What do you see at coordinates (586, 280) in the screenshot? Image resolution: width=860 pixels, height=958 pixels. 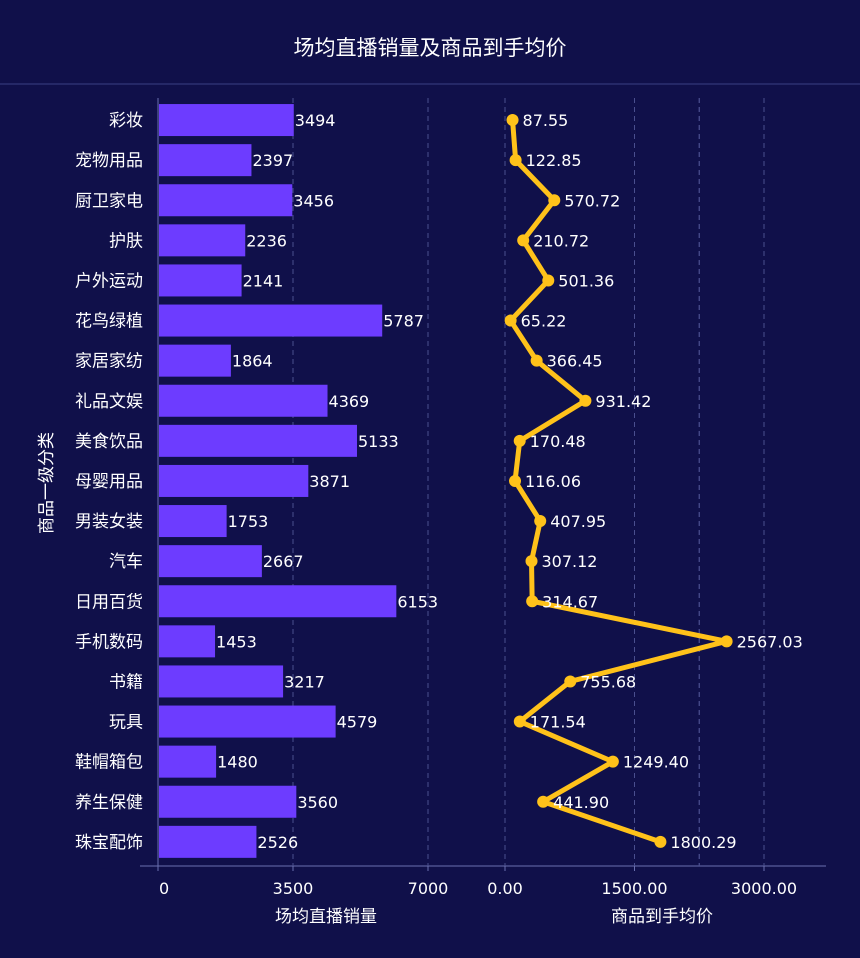 I see `price-value-label-5: 501.36` at bounding box center [586, 280].